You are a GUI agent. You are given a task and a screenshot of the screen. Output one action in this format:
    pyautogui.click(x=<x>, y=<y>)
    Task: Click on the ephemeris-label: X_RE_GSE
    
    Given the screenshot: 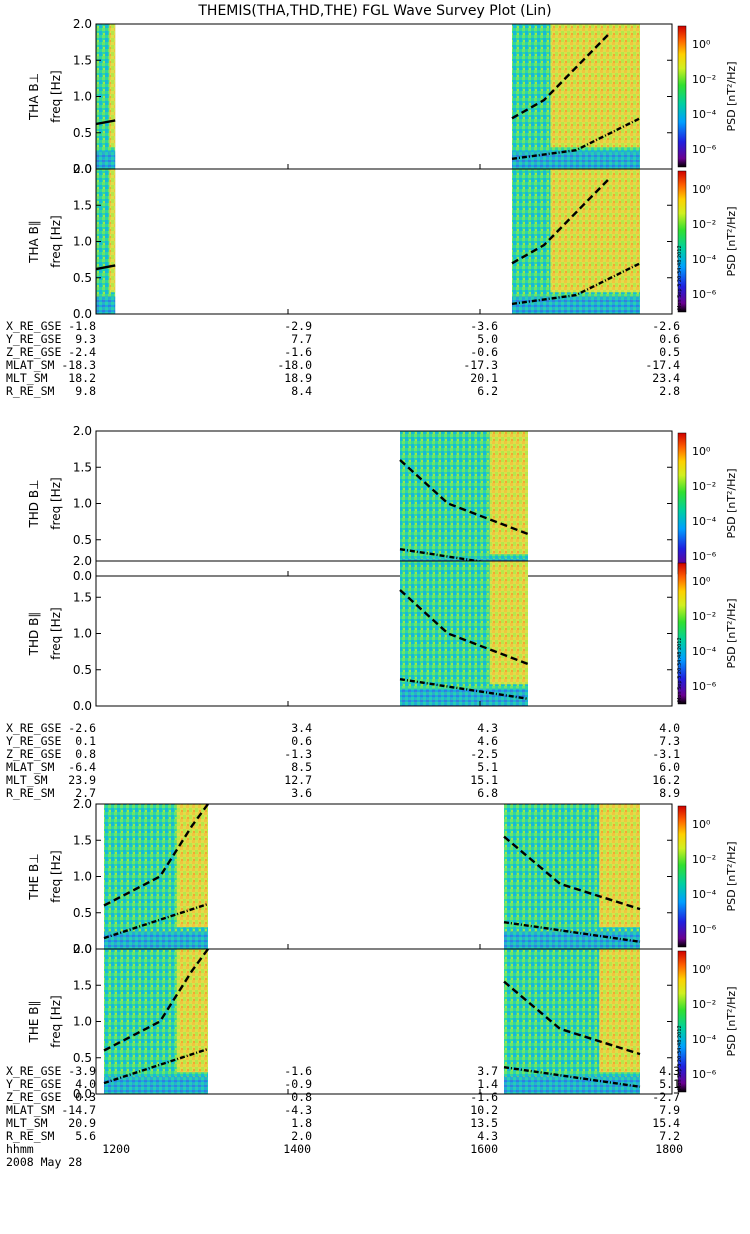 What is the action you would take?
    pyautogui.click(x=34, y=728)
    